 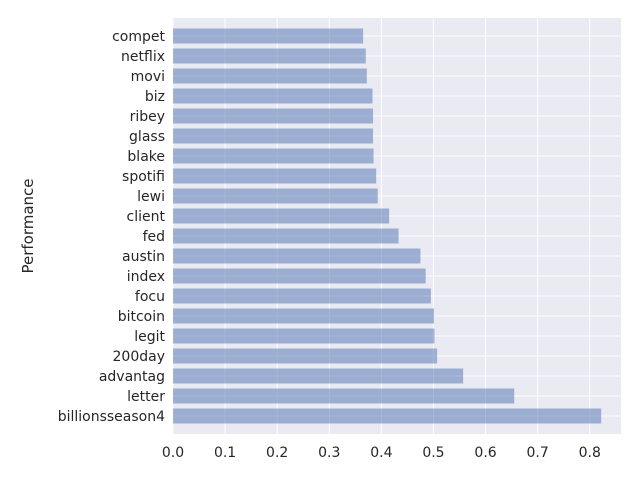 What do you see at coordinates (146, 157) in the screenshot?
I see `y-tick-label: blake` at bounding box center [146, 157].